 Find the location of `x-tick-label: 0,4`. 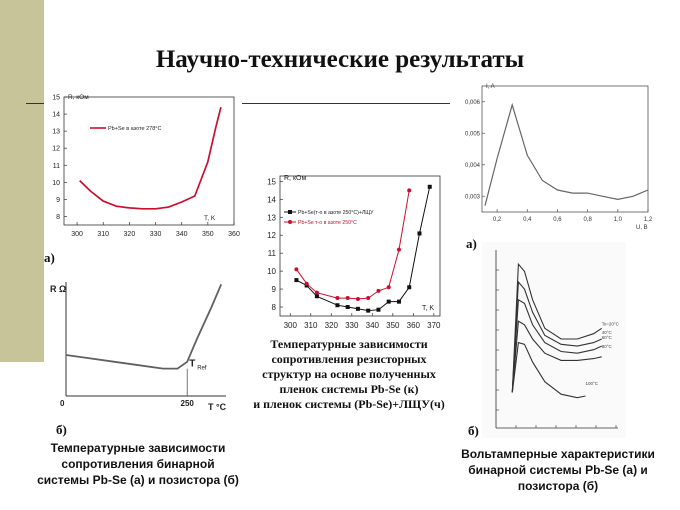

x-tick-label: 0,4 is located at coordinates (527, 220).